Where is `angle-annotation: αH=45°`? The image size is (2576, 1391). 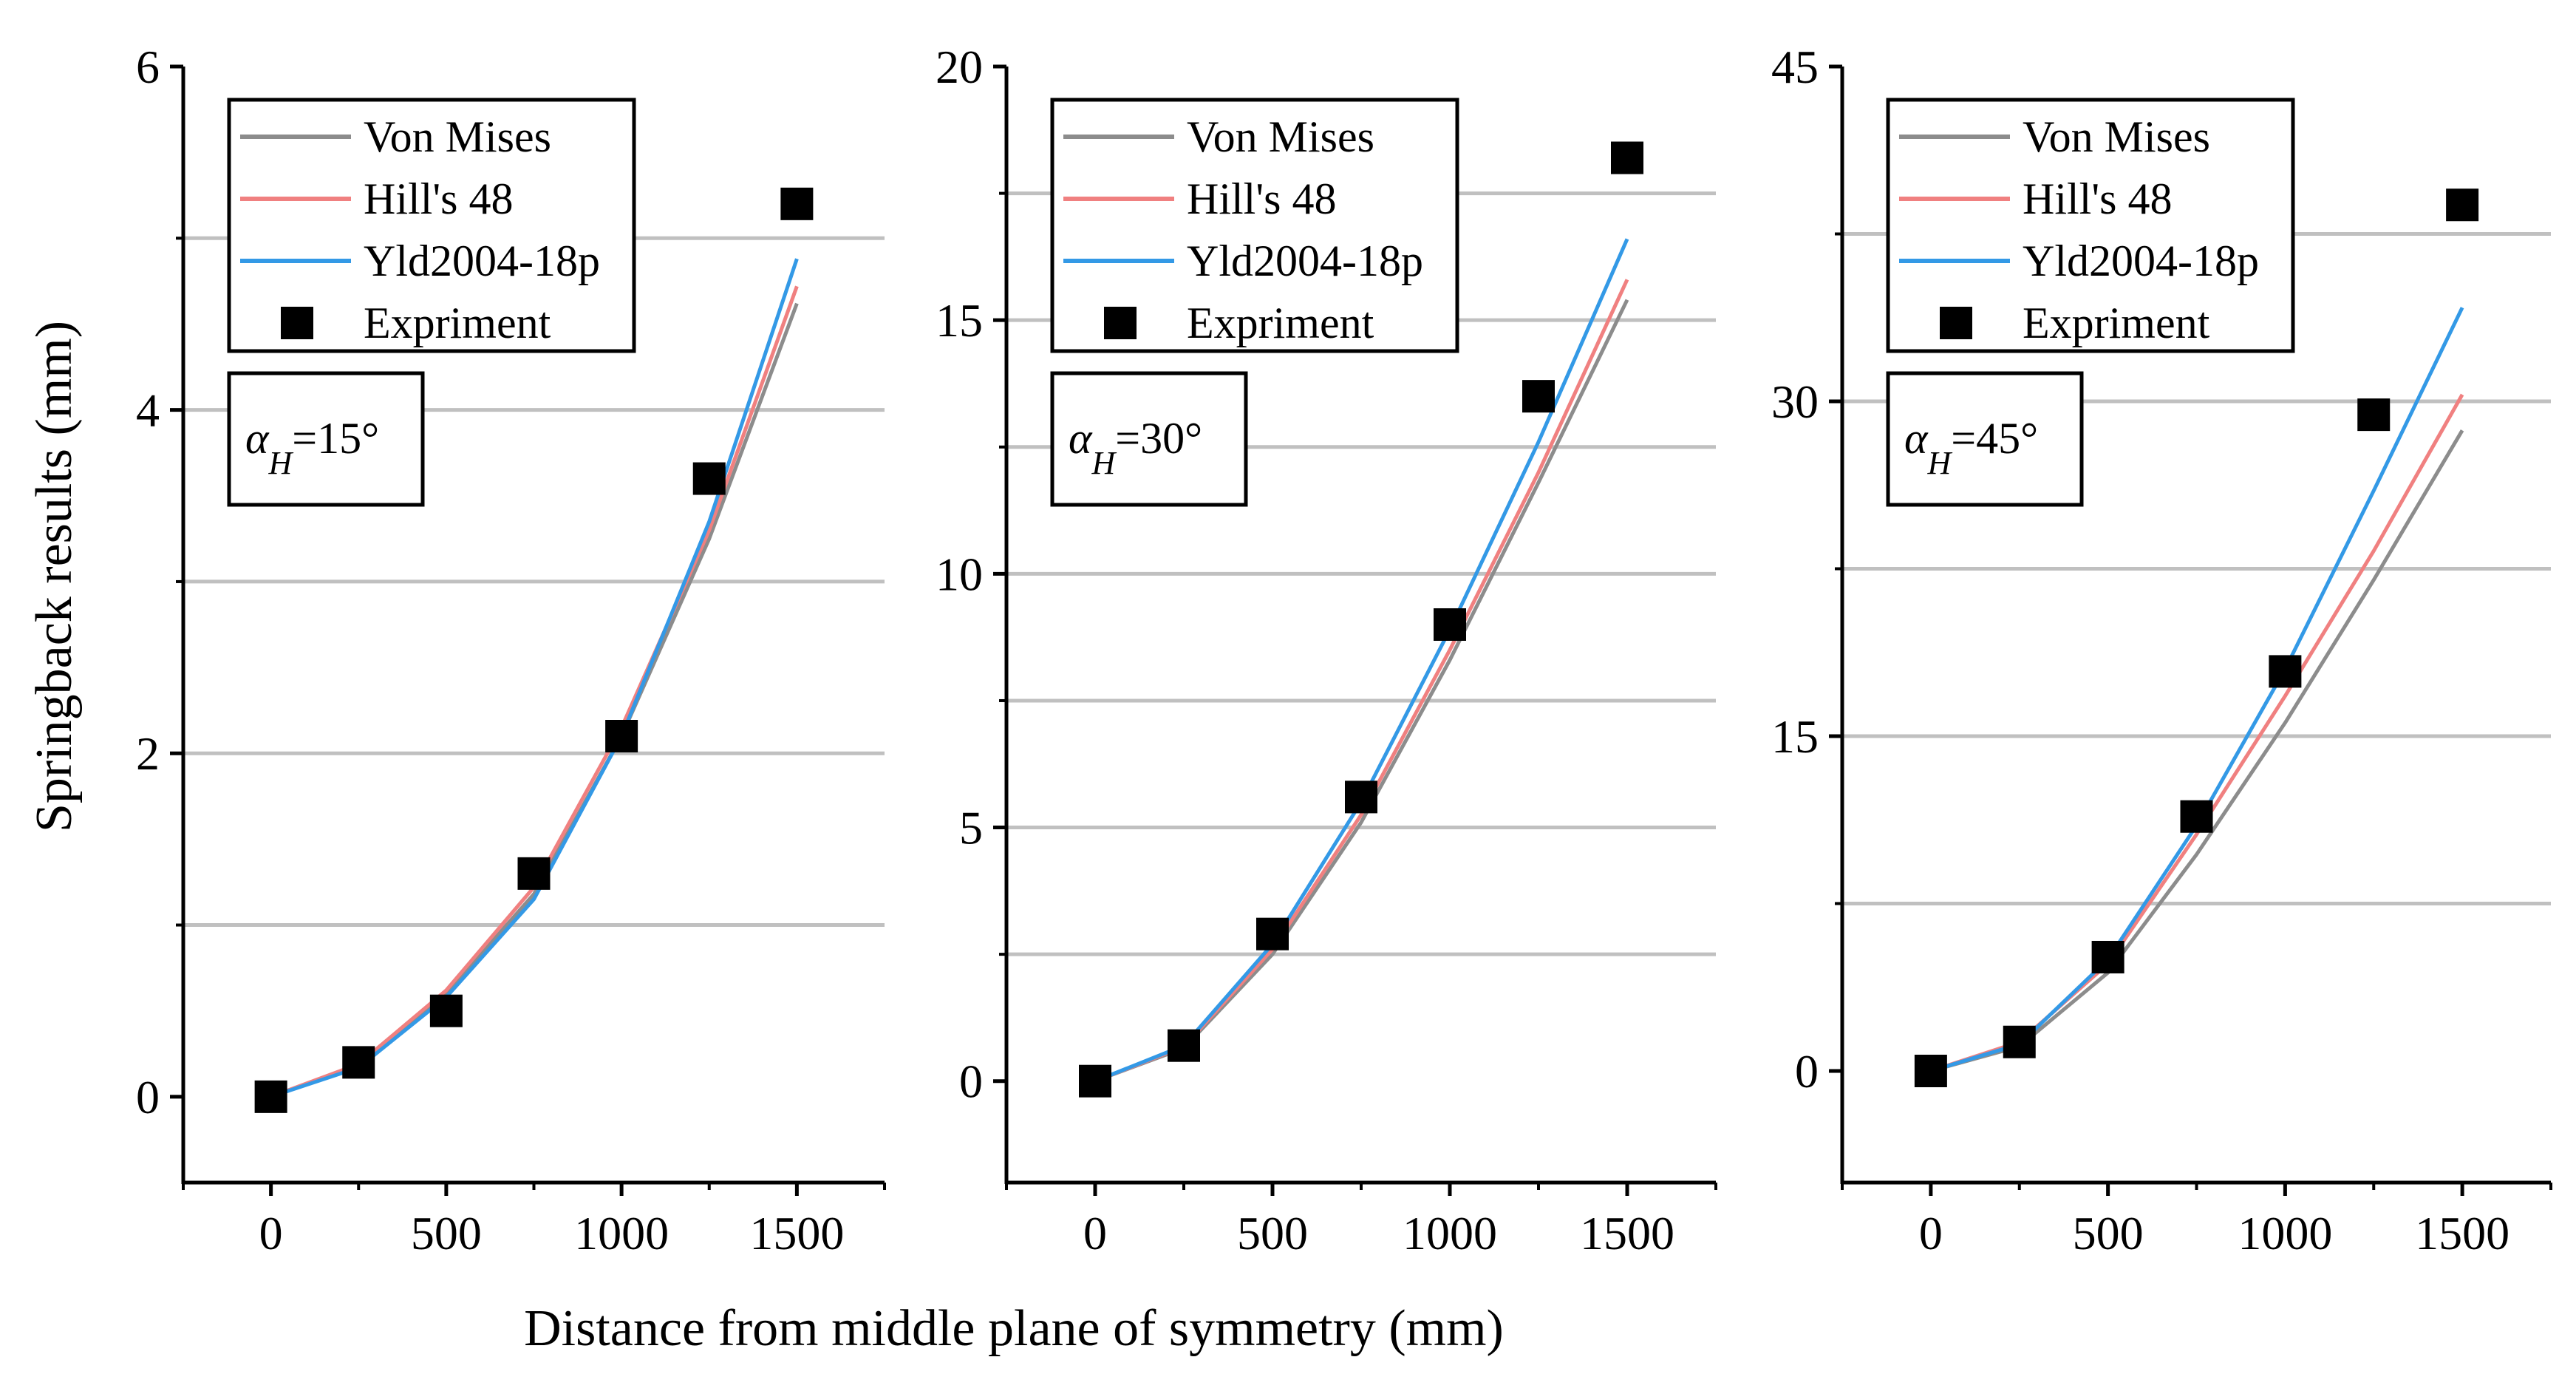 angle-annotation: αH=45° is located at coordinates (1985, 439).